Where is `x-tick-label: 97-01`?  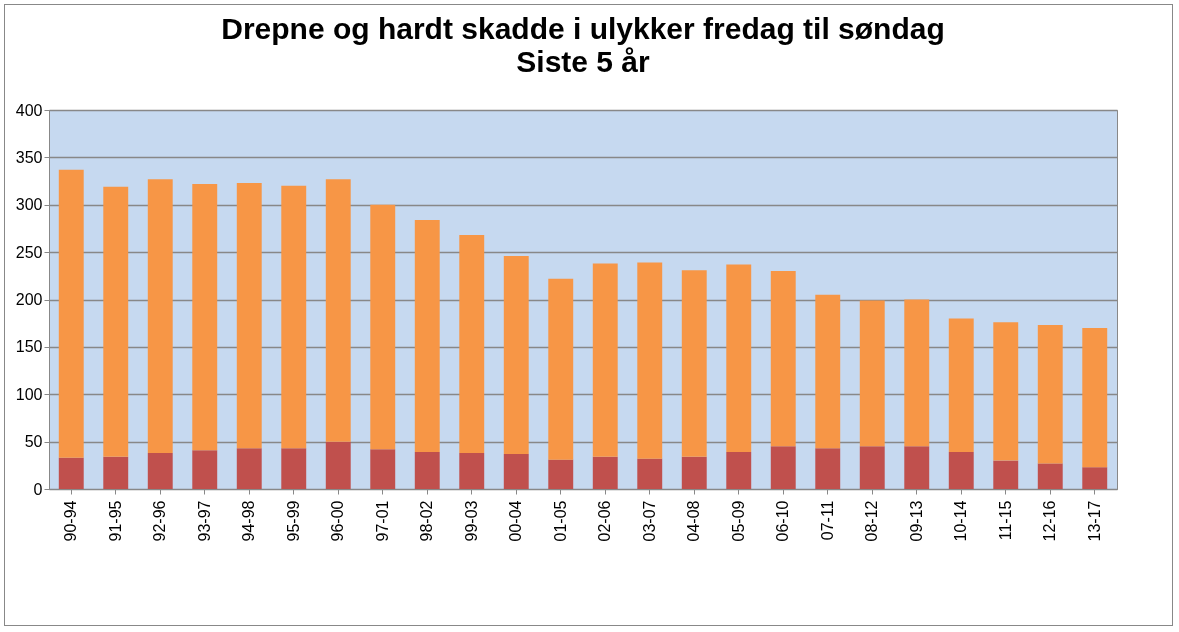
x-tick-label: 97-01 is located at coordinates (382, 521).